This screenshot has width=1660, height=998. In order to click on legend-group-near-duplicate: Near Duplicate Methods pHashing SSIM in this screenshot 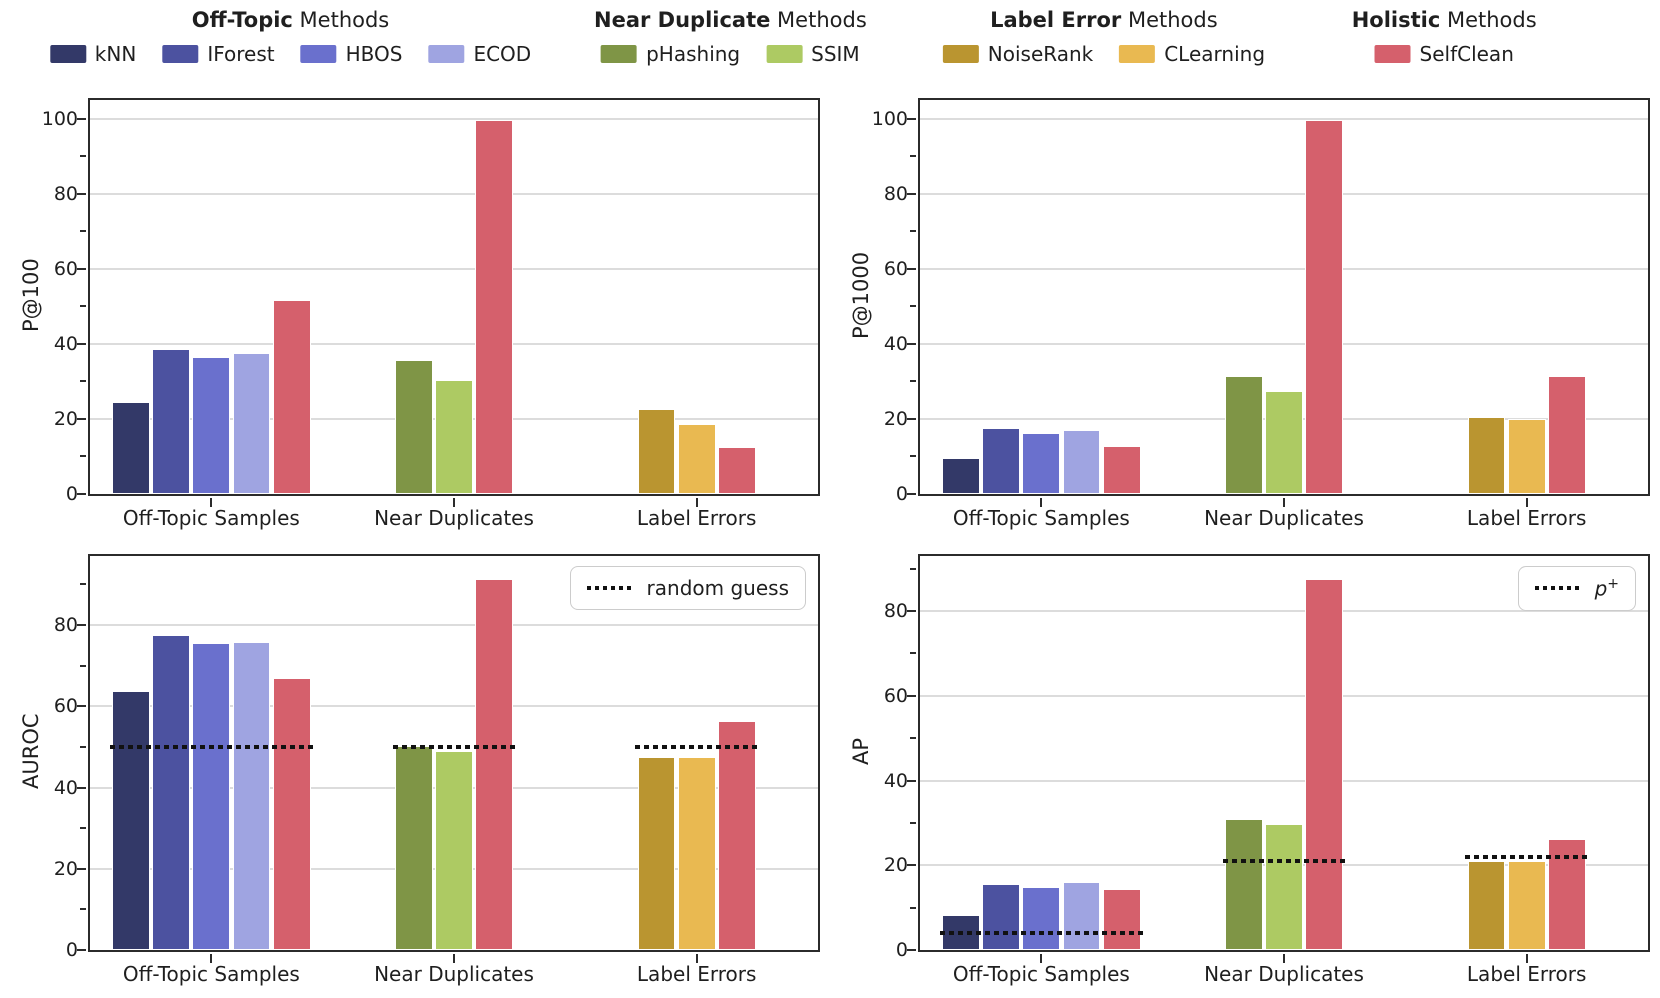, I will do `click(730, 37)`.